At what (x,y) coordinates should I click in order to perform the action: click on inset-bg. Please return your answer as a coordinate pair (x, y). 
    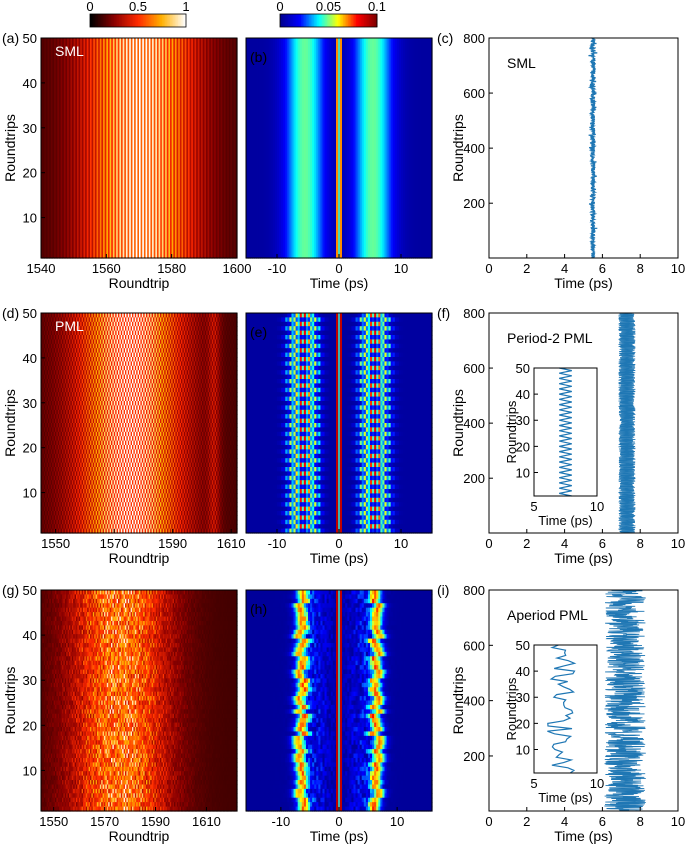
    Looking at the image, I should click on (565, 709).